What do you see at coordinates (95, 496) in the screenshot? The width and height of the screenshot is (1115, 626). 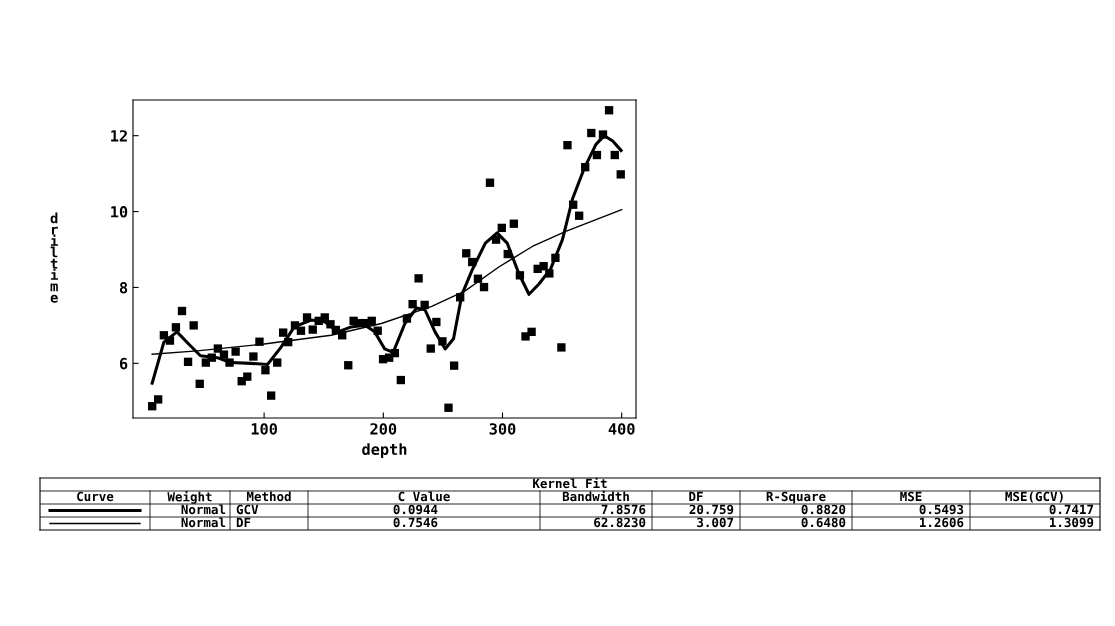 I see `text: Curve` at bounding box center [95, 496].